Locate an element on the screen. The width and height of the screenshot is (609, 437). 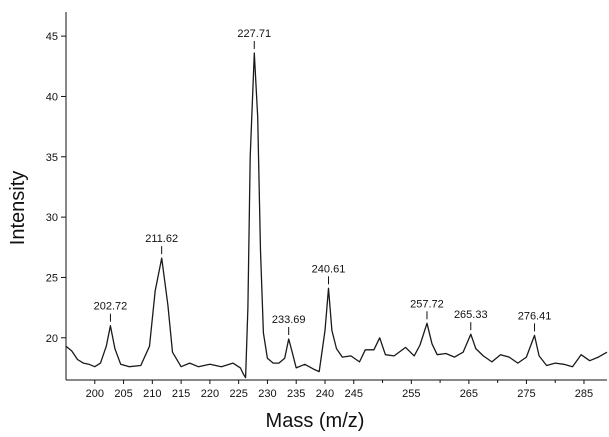
y-tick-label: 35 is located at coordinates (52, 158).